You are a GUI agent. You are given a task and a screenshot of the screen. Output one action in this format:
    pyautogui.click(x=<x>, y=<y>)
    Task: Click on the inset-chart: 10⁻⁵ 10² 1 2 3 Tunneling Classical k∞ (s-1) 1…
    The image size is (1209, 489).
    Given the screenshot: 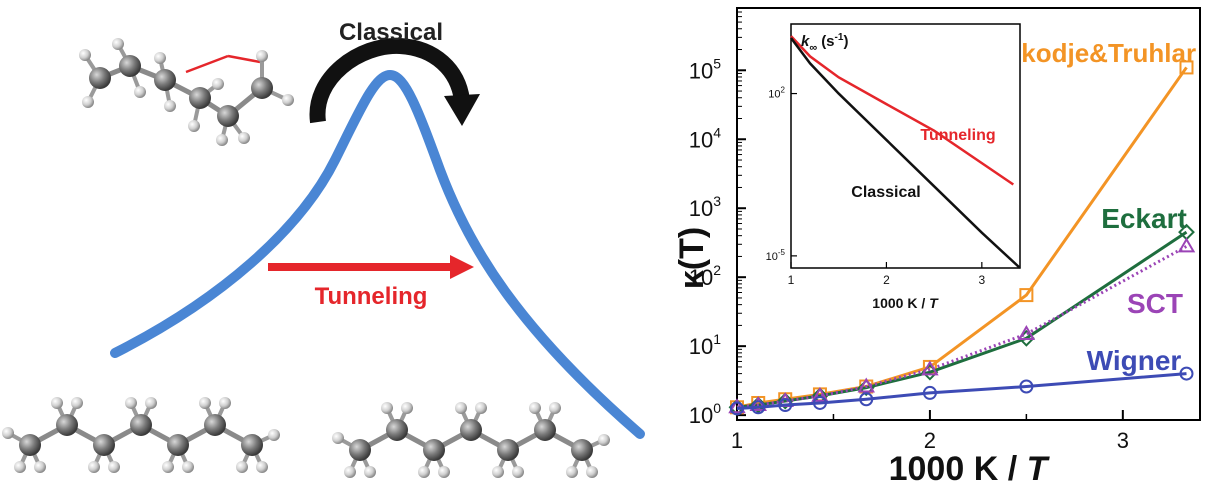 What is the action you would take?
    pyautogui.click(x=893, y=167)
    